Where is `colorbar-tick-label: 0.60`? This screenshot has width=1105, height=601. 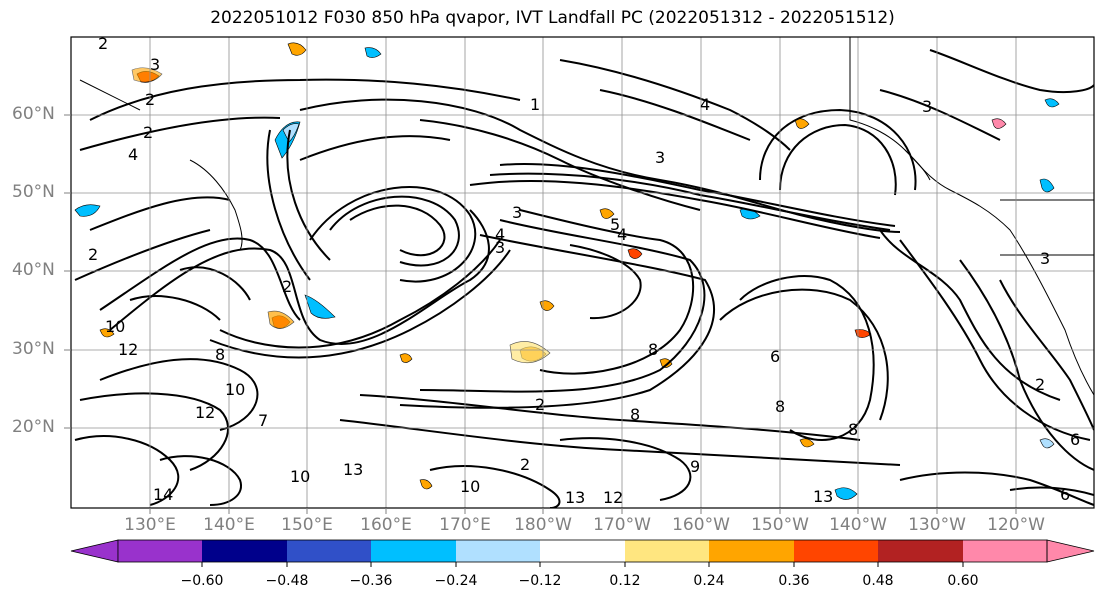 colorbar-tick-label: 0.60 is located at coordinates (963, 581).